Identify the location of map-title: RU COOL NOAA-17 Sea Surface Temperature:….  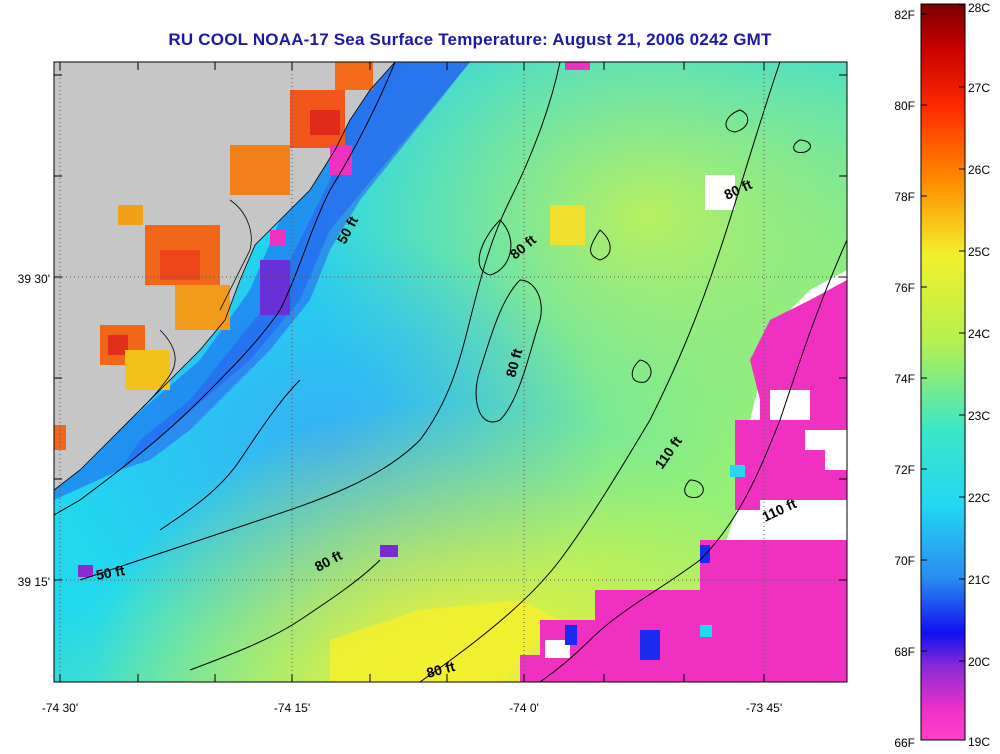
(470, 39).